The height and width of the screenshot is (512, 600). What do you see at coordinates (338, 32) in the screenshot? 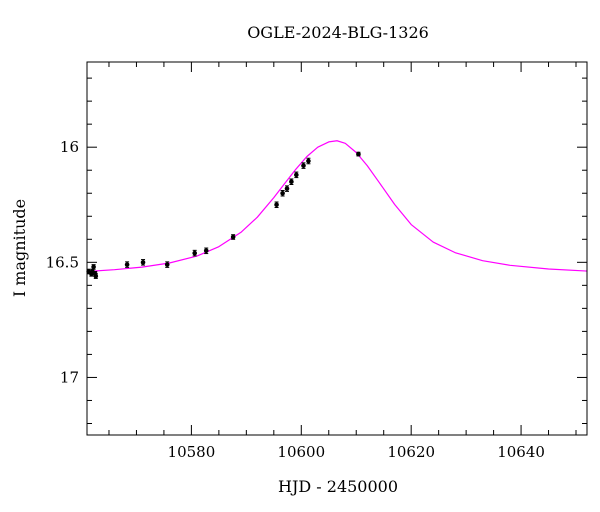
I see `chart-title: OGLE-2024-BLG-1326` at bounding box center [338, 32].